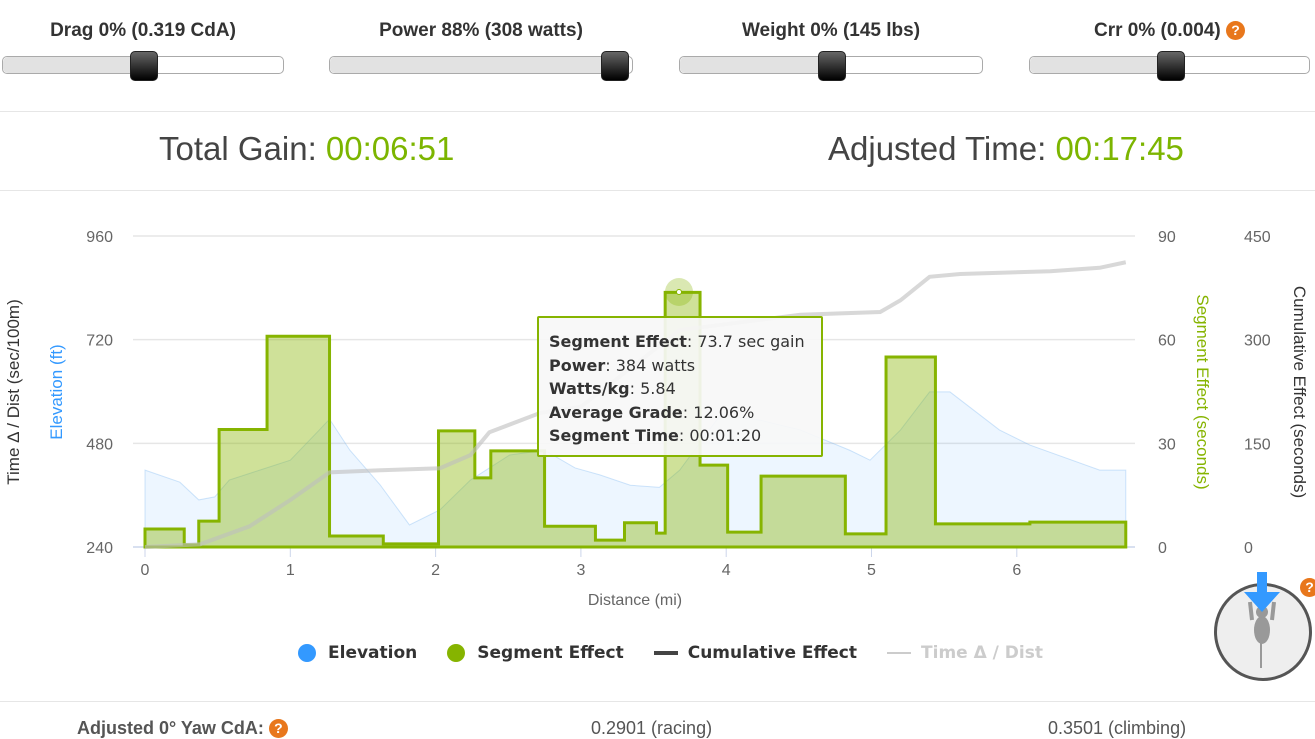  What do you see at coordinates (143, 30) in the screenshot?
I see `slider-label: Drag 0% (0.319 CdA)` at bounding box center [143, 30].